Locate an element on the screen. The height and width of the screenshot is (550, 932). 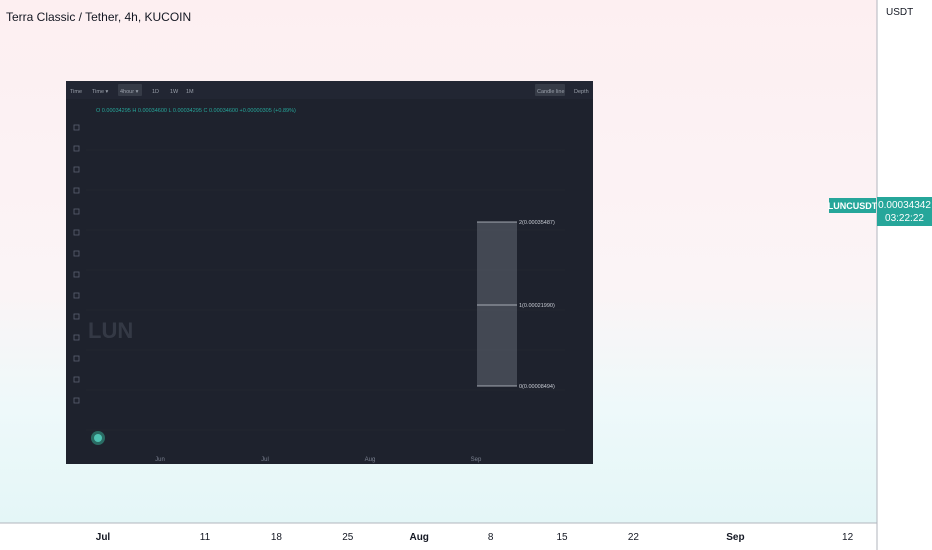
inset-logo is located at coordinates (98, 438).